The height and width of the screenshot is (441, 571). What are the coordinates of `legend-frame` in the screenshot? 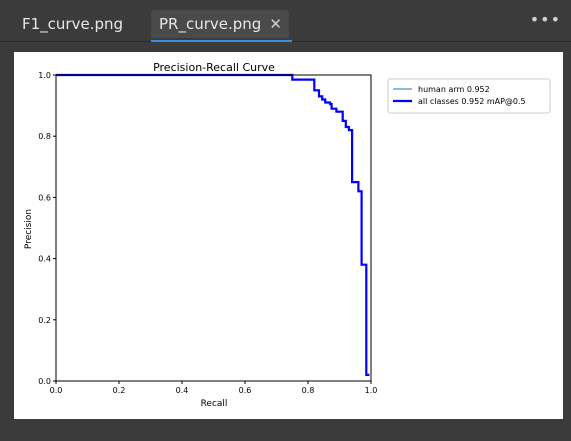 It's located at (469, 96).